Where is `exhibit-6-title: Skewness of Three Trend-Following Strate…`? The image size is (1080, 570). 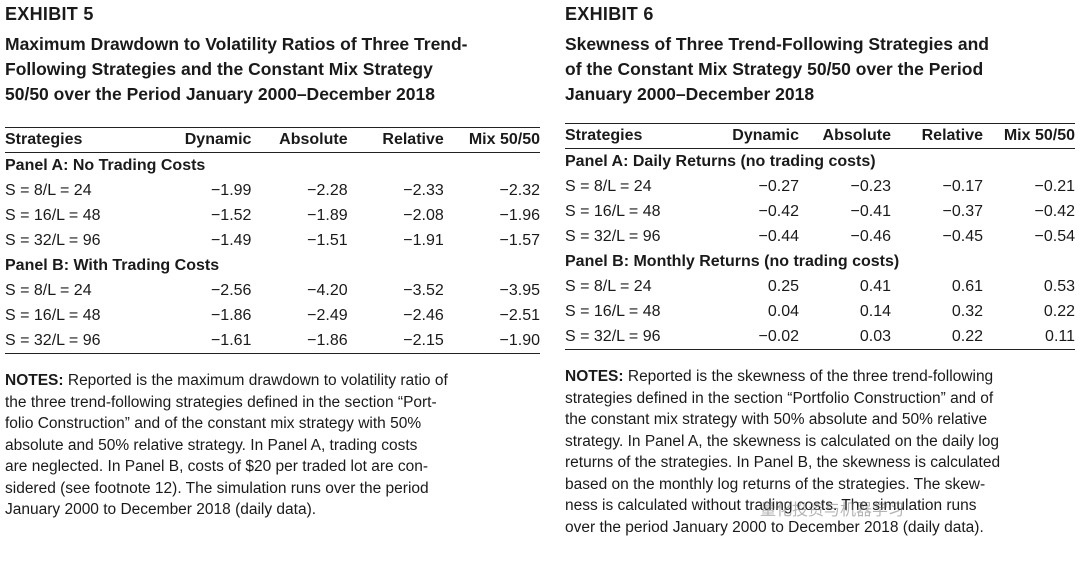 exhibit-6-title: Skewness of Three Trend-Following Strate… is located at coordinates (820, 69).